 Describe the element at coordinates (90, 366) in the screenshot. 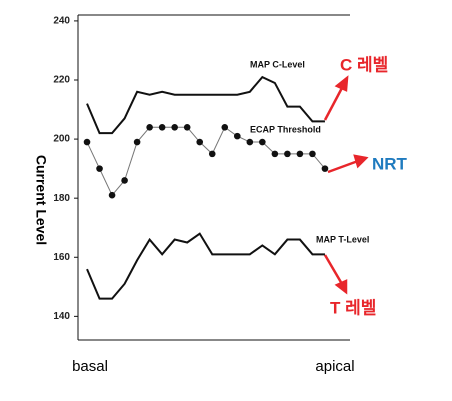

I see `x-label-basal: basal` at that location.